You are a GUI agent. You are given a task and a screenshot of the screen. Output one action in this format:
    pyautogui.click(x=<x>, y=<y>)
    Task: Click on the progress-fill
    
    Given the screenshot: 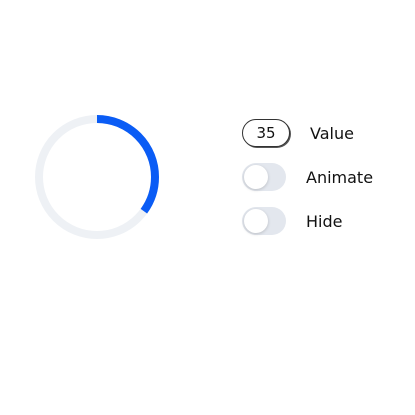 What is the action you would take?
    pyautogui.click(x=97, y=177)
    